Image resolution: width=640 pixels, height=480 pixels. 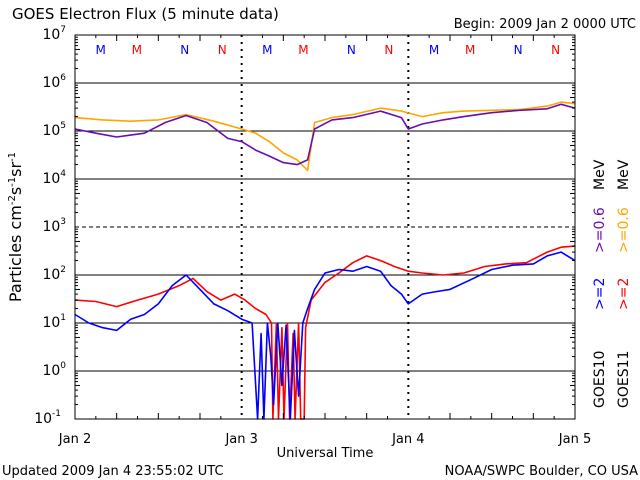 I want to click on x-tick-label: Jan 4, so click(x=407, y=439).